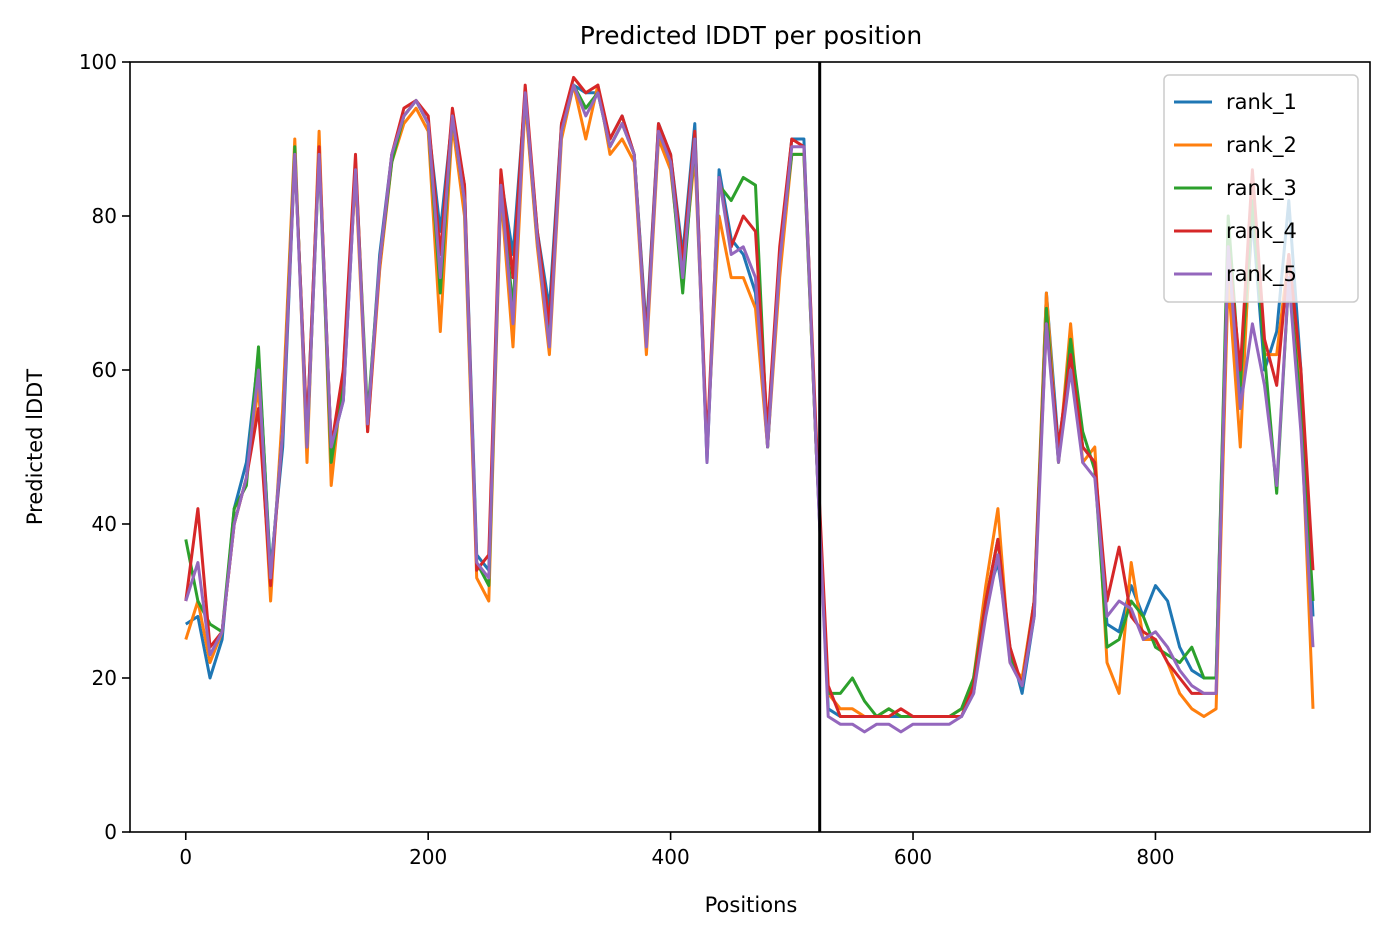  Describe the element at coordinates (1261, 231) in the screenshot. I see `legend-label-rank_4: rank_4` at that location.